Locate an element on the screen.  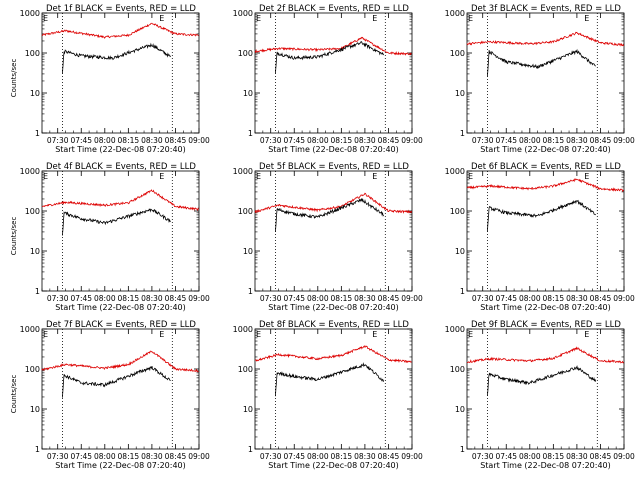
panel-title: Det 3f BLACK = Events, RED = LLD is located at coordinates (546, 9).